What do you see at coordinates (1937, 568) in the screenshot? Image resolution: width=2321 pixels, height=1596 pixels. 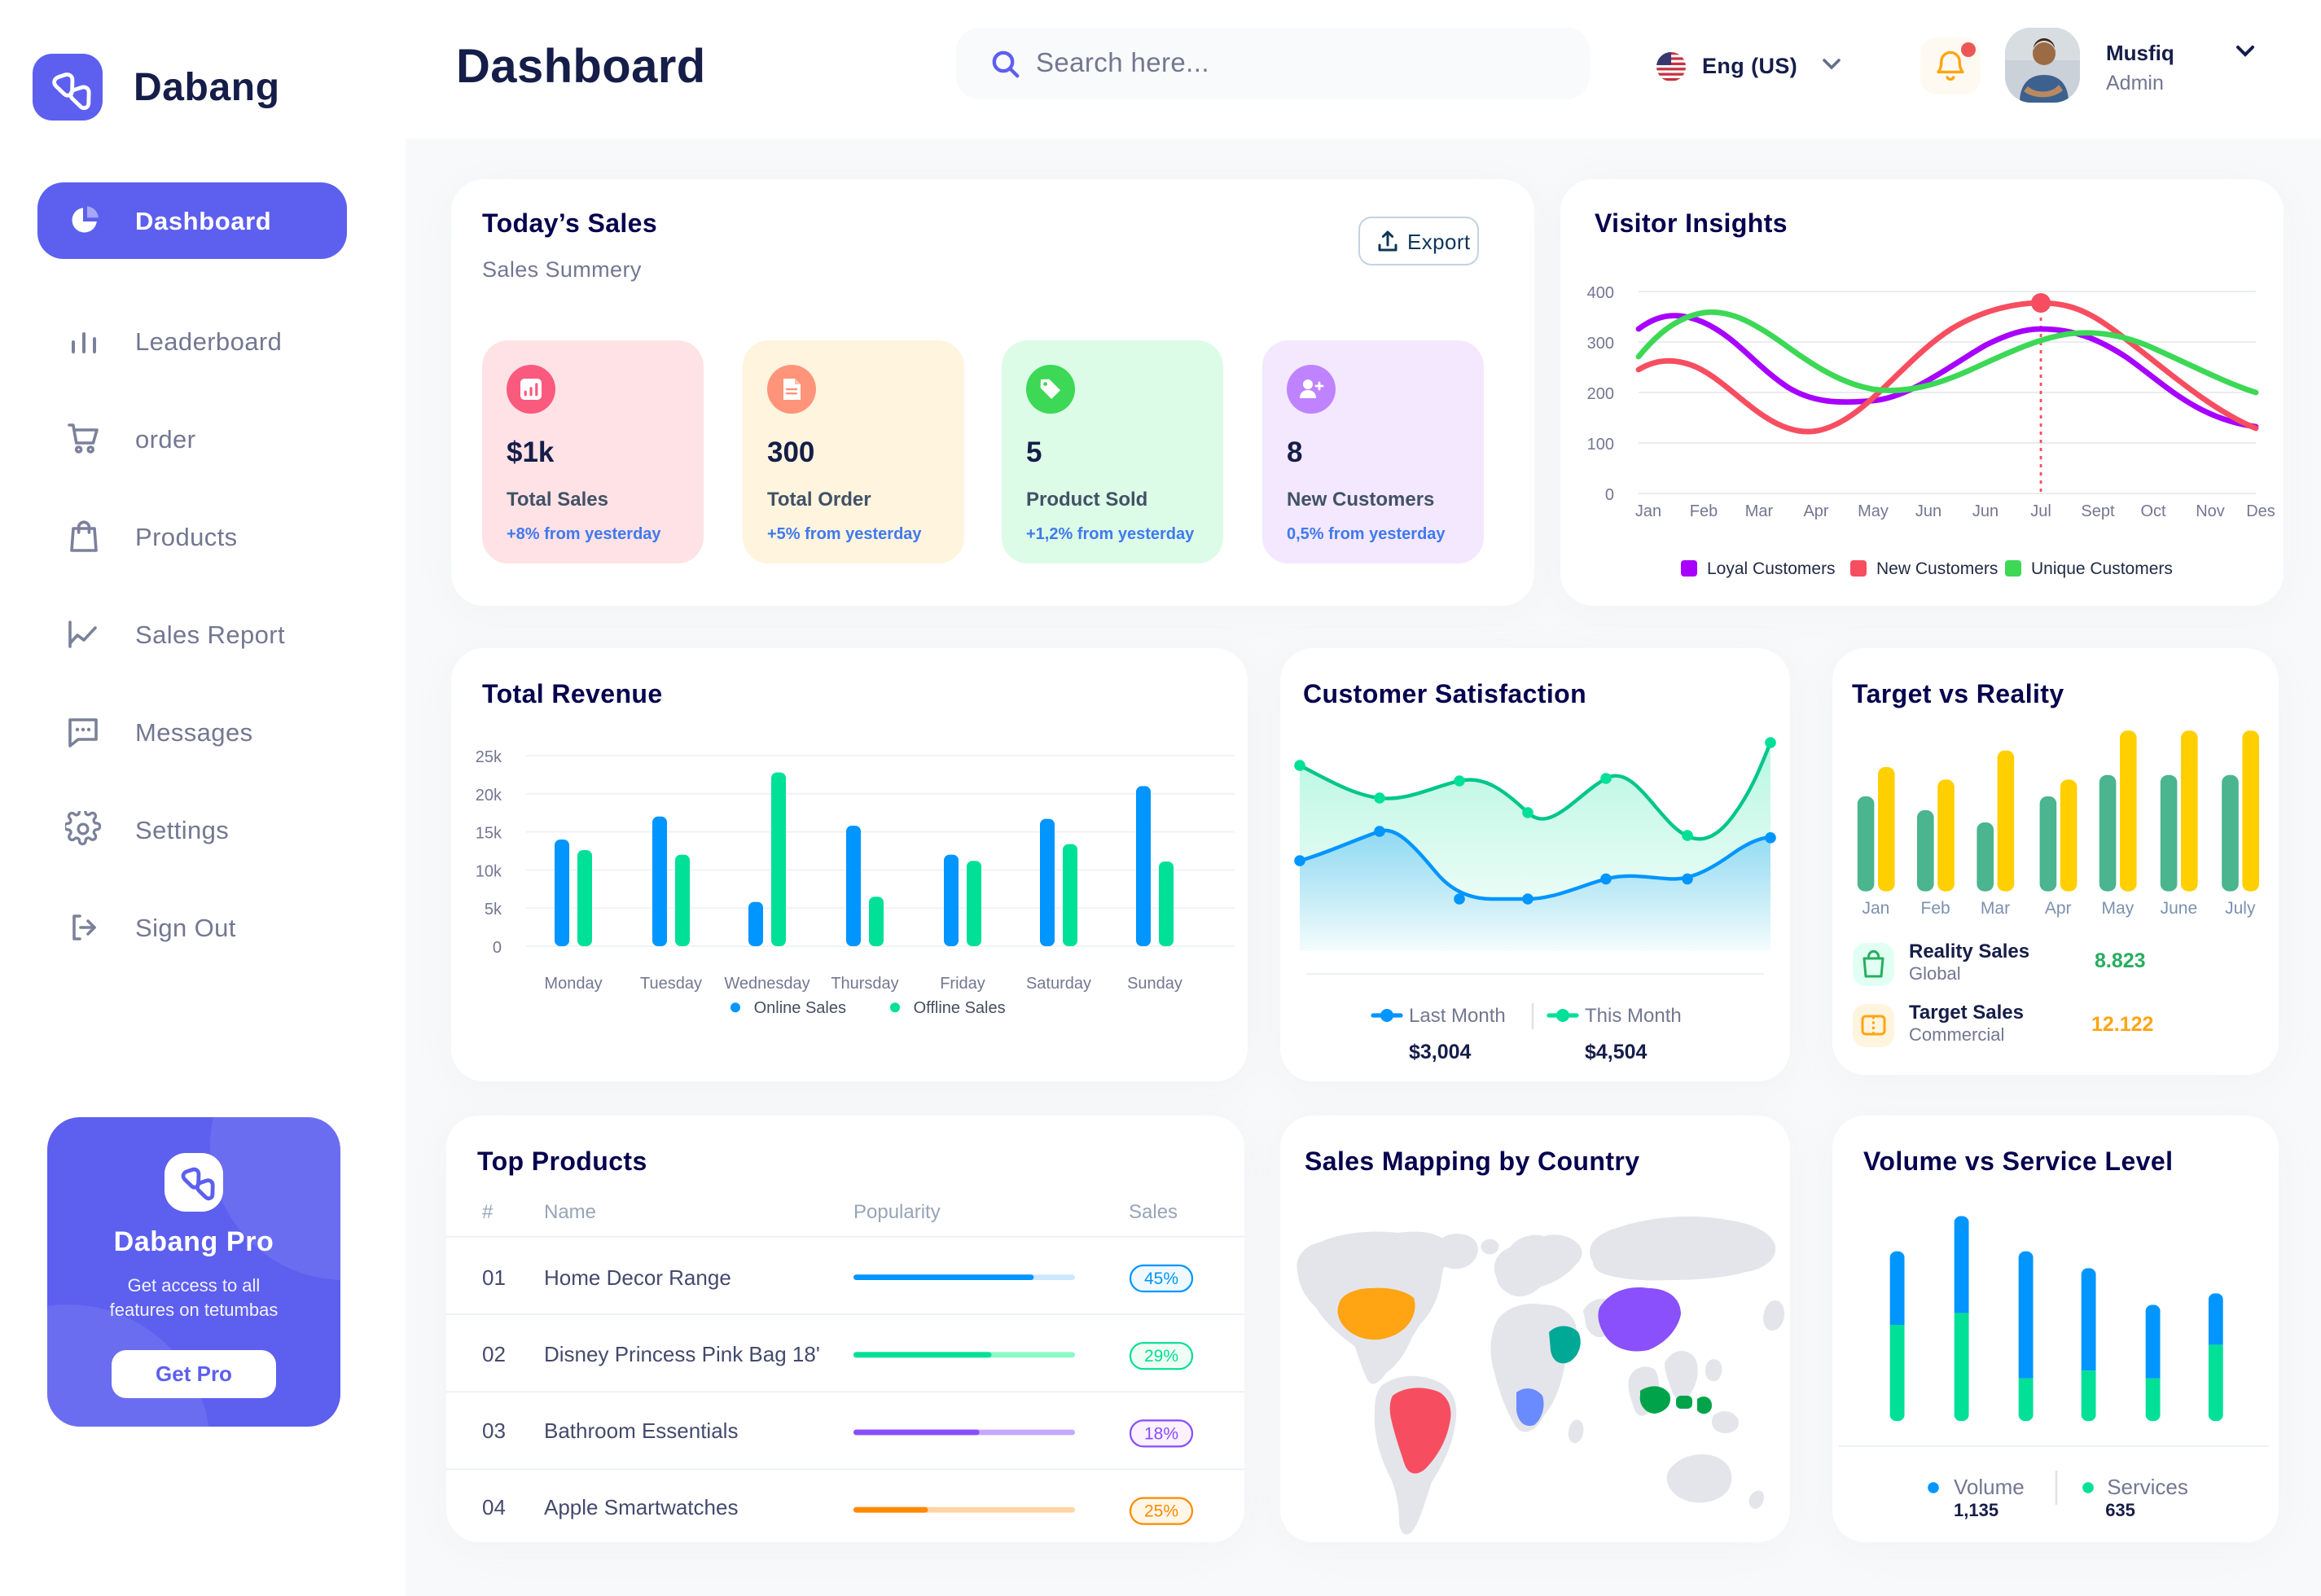 I see `svg-text: New Customers` at bounding box center [1937, 568].